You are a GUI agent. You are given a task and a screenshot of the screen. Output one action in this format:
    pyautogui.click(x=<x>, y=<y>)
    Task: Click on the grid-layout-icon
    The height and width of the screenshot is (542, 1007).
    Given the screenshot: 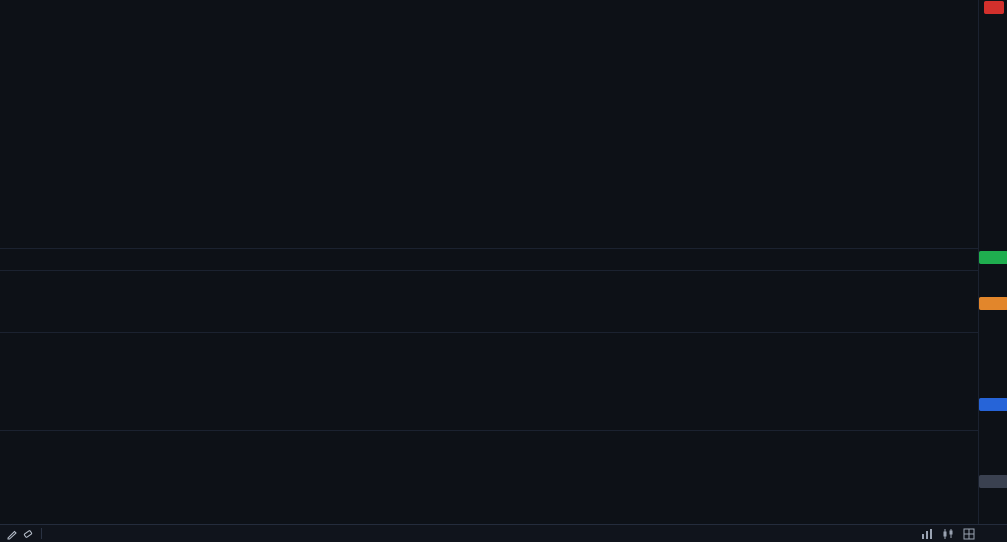 What is the action you would take?
    pyautogui.click(x=969, y=534)
    